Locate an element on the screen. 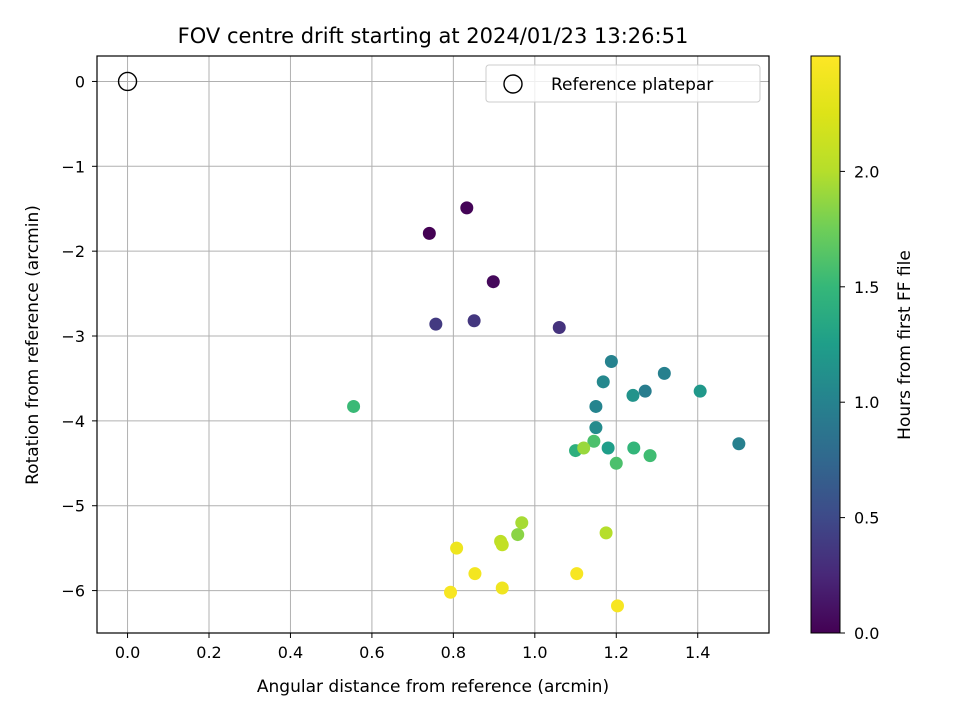 Image resolution: width=960 pixels, height=720 pixels. x-tick-label: 1.4 is located at coordinates (697, 652).